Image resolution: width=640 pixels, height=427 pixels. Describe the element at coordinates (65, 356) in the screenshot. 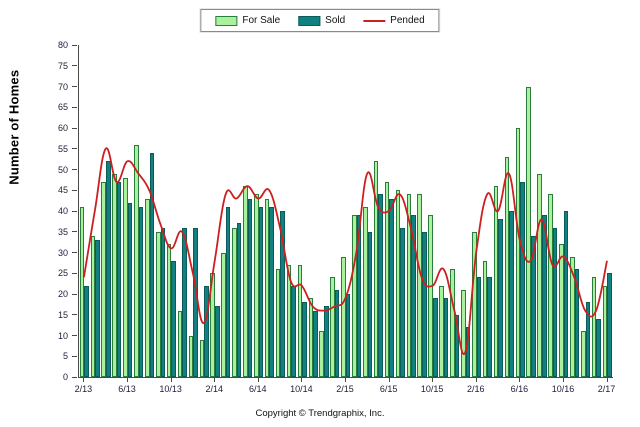

I see `y-tick-label: 5` at that location.